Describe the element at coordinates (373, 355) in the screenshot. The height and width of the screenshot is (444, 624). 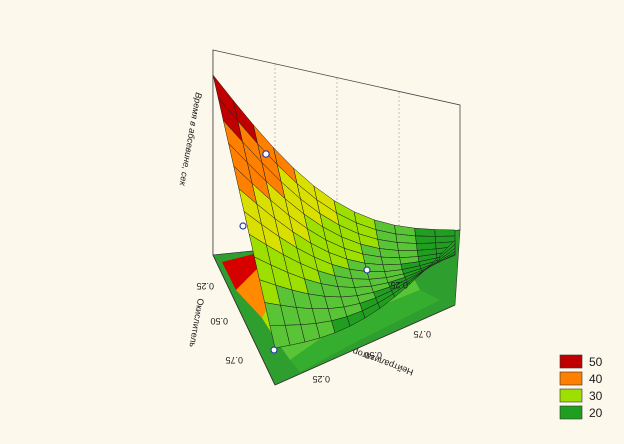
I see `x-tick-2: 0.50` at that location.